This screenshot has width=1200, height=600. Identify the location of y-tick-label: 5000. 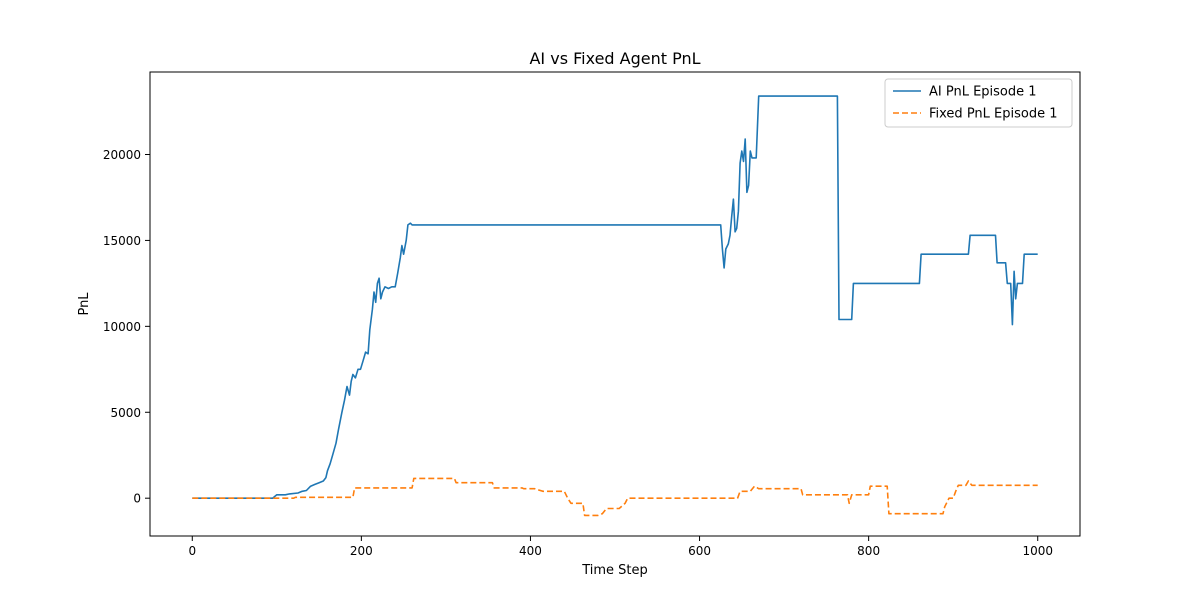
(125, 413).